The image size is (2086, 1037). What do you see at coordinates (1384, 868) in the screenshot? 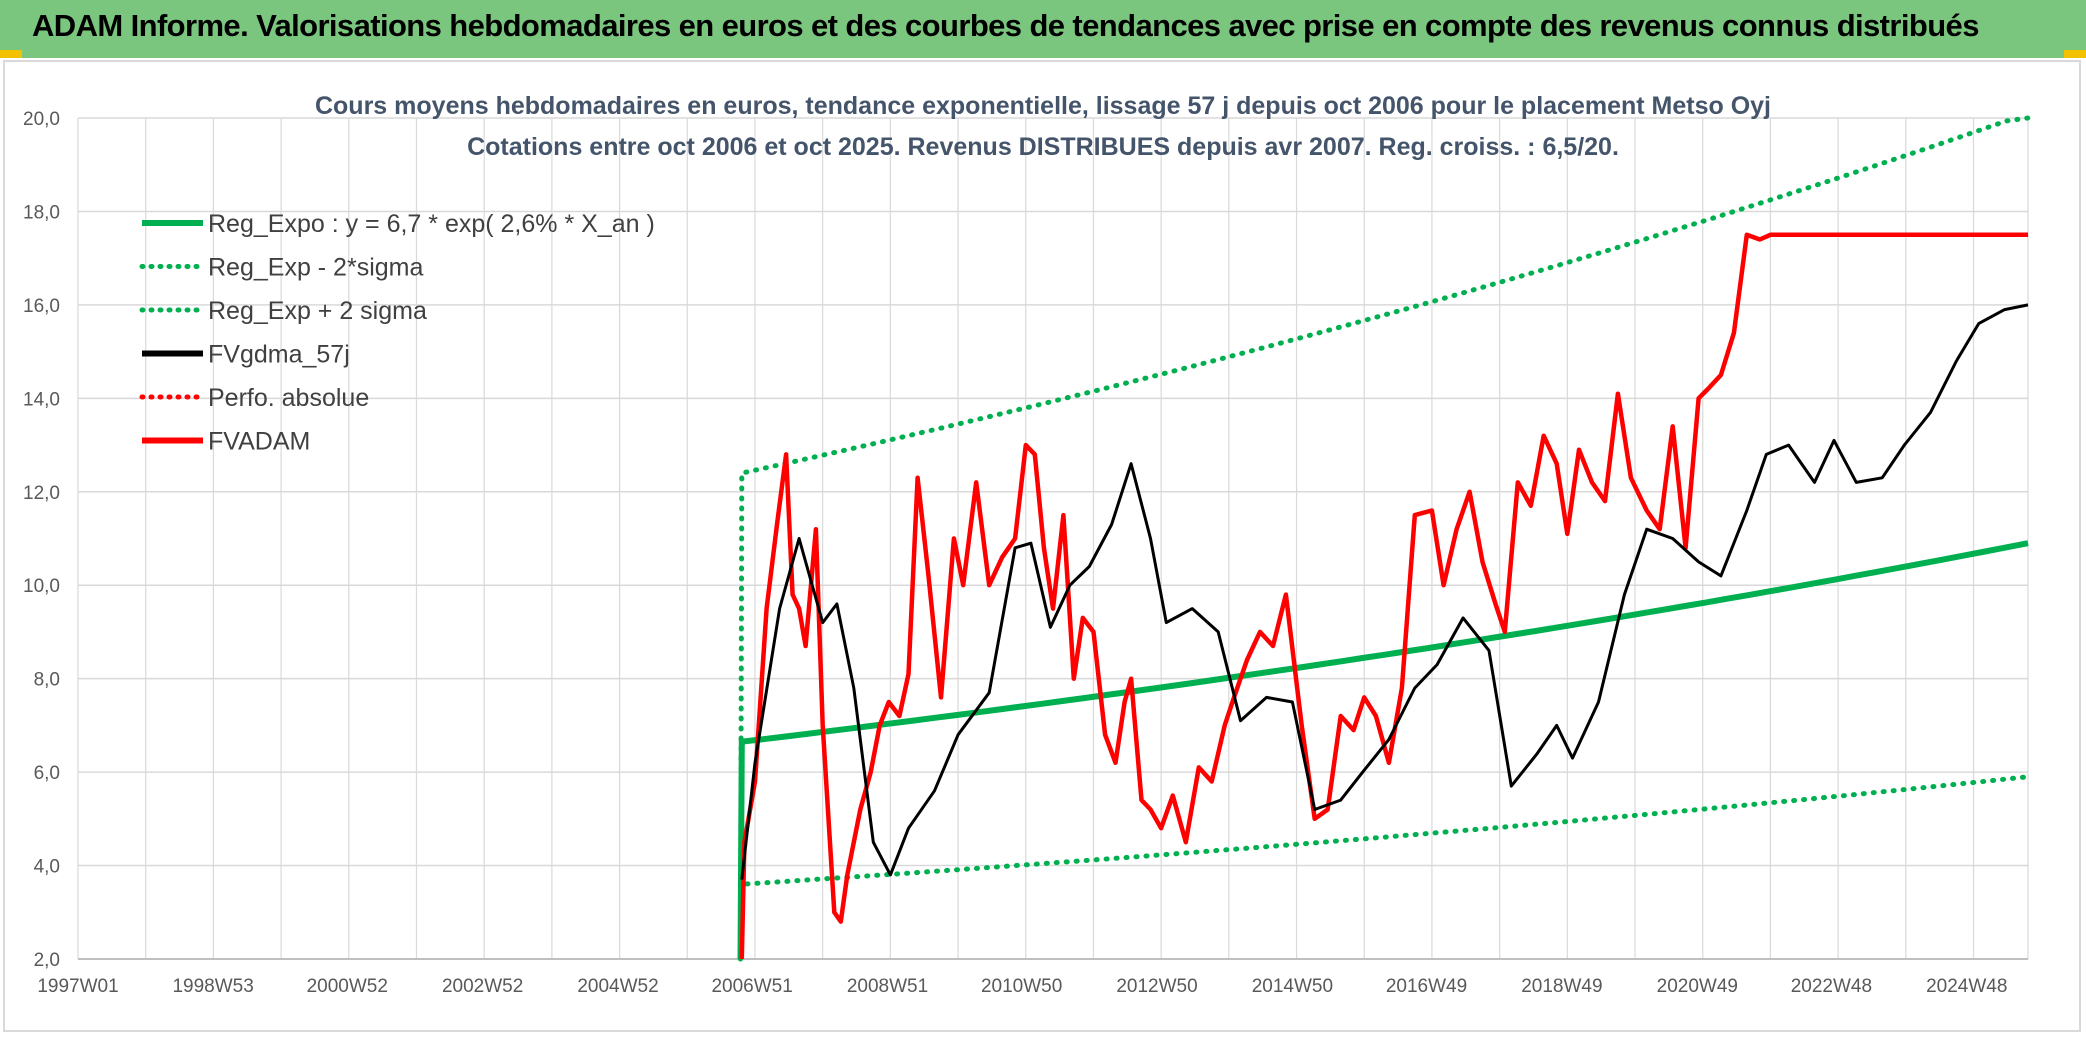
I see `lower-sigma-line` at bounding box center [1384, 868].